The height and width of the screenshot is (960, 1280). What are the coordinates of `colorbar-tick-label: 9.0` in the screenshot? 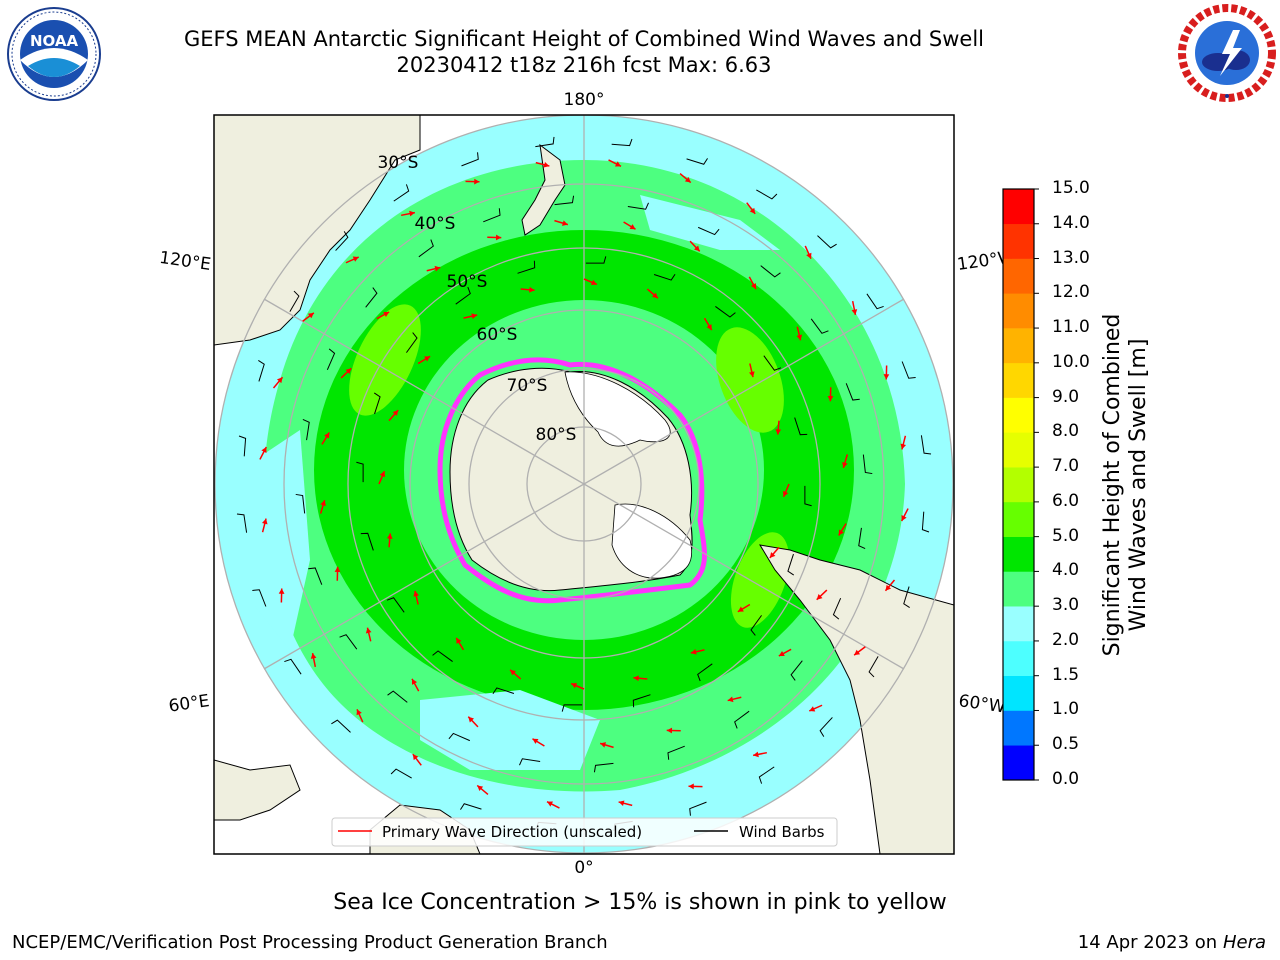 It's located at (1066, 396).